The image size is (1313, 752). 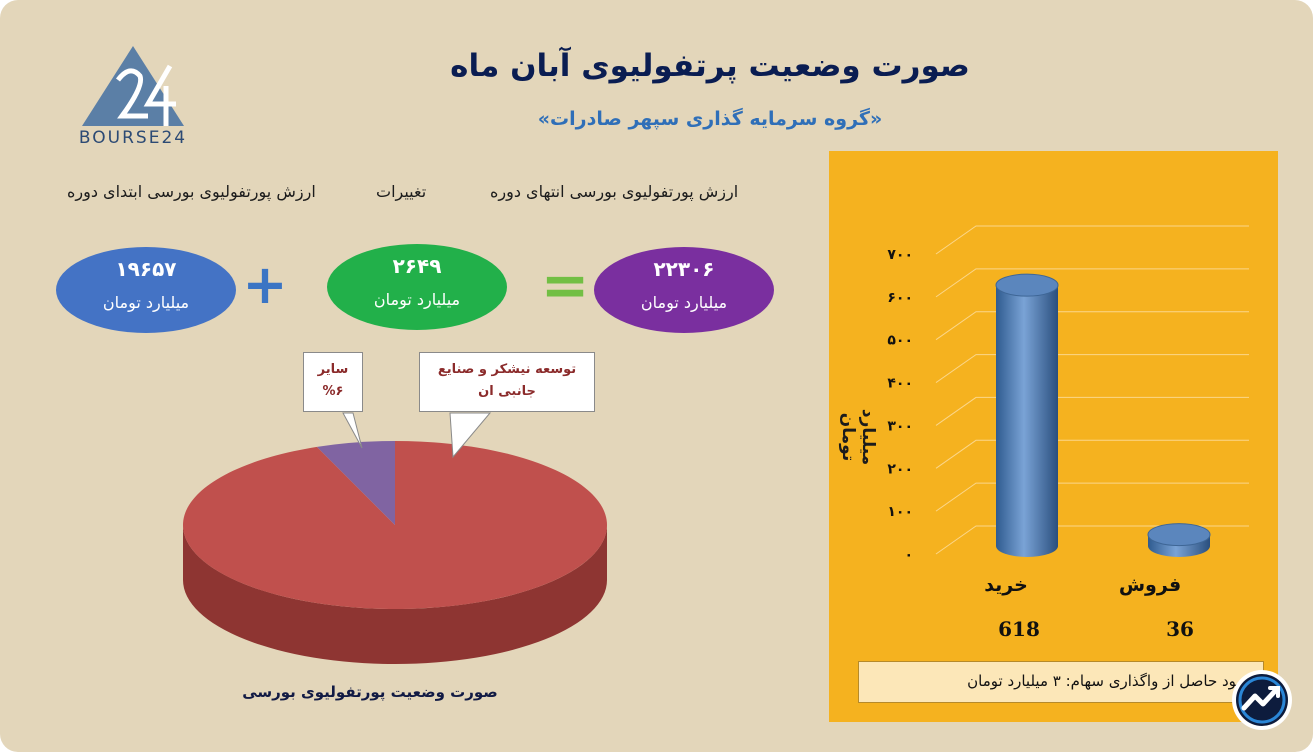 I want to click on y-tick-label: ۲۰۰, so click(x=900, y=469).